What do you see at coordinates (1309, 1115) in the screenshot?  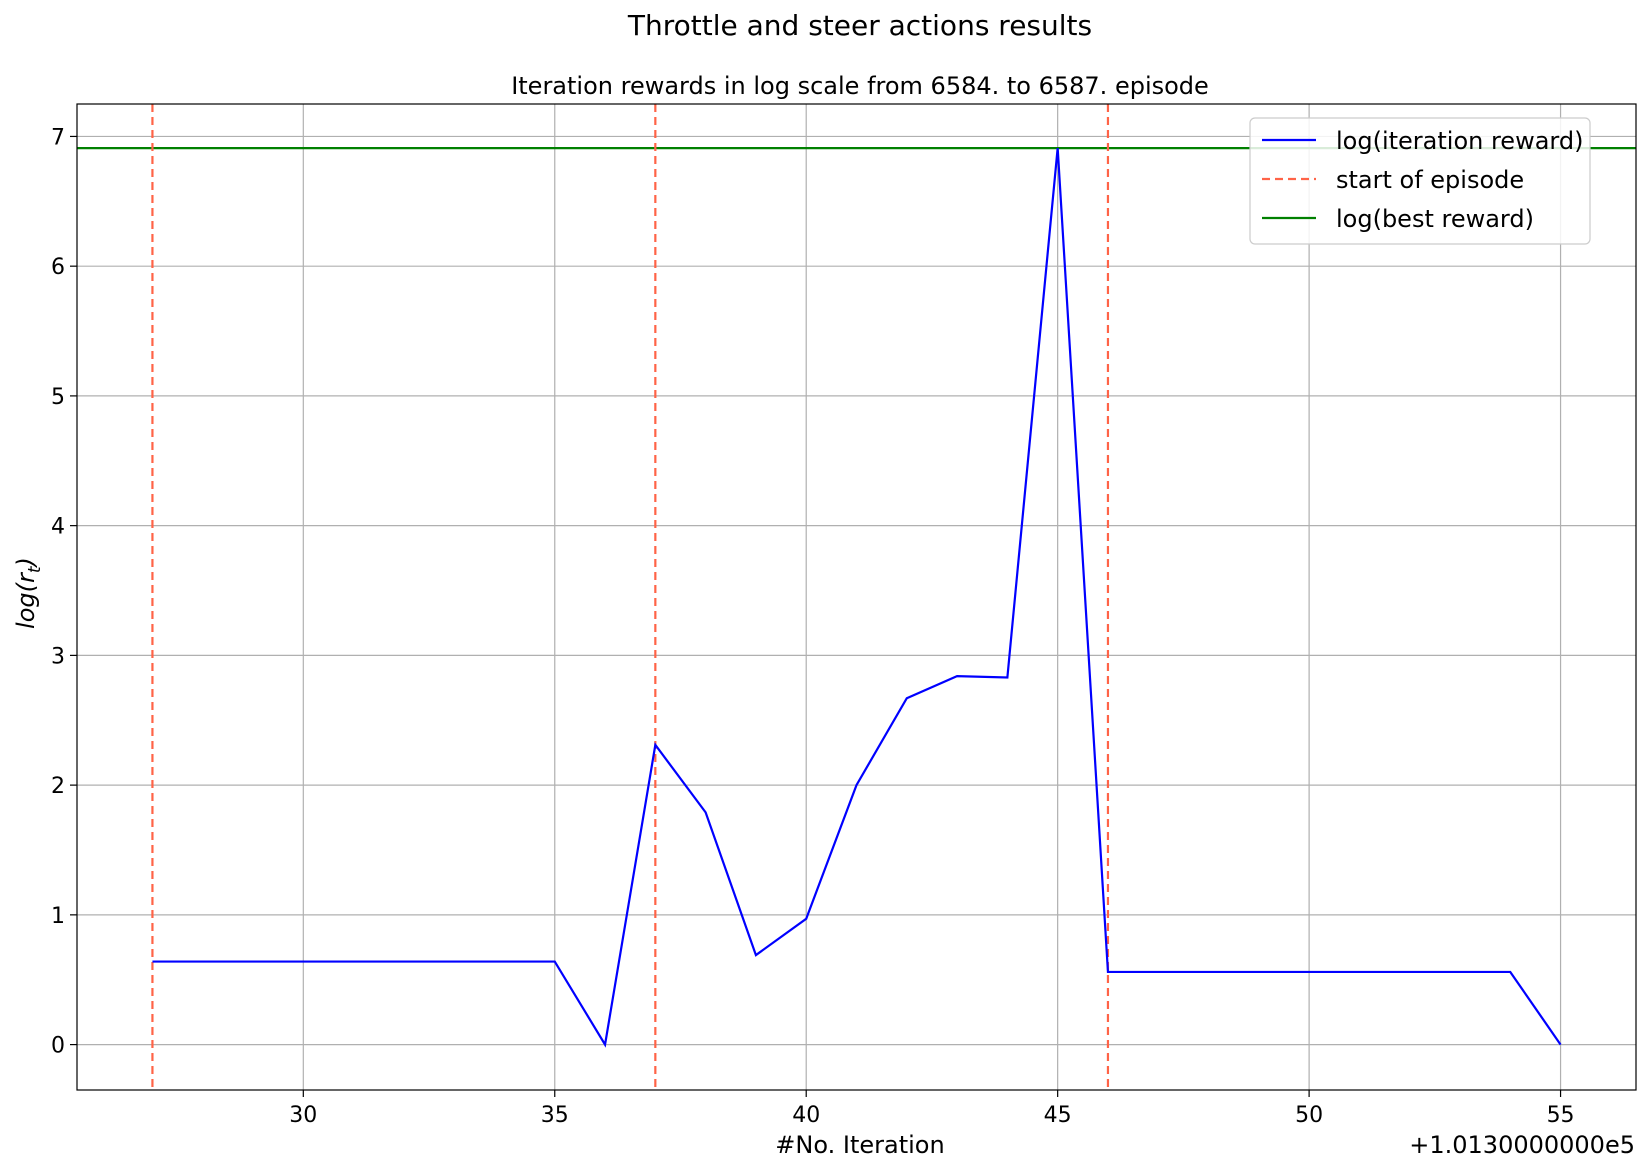 I see `x-tick-label: 50` at bounding box center [1309, 1115].